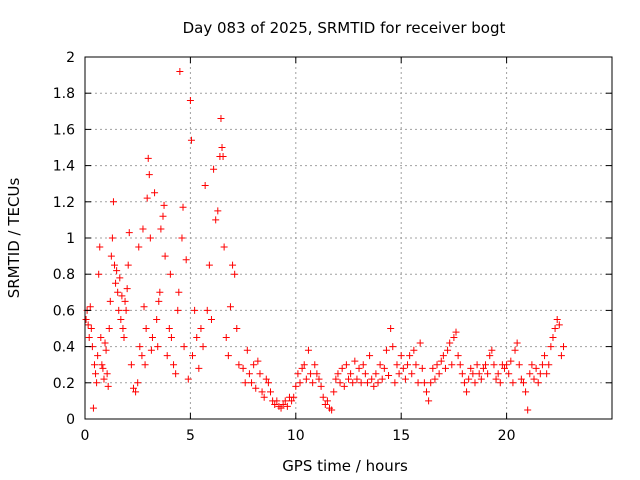 This screenshot has height=480, width=640. Describe the element at coordinates (64, 94) in the screenshot. I see `y-tick-label: 1.8` at that location.